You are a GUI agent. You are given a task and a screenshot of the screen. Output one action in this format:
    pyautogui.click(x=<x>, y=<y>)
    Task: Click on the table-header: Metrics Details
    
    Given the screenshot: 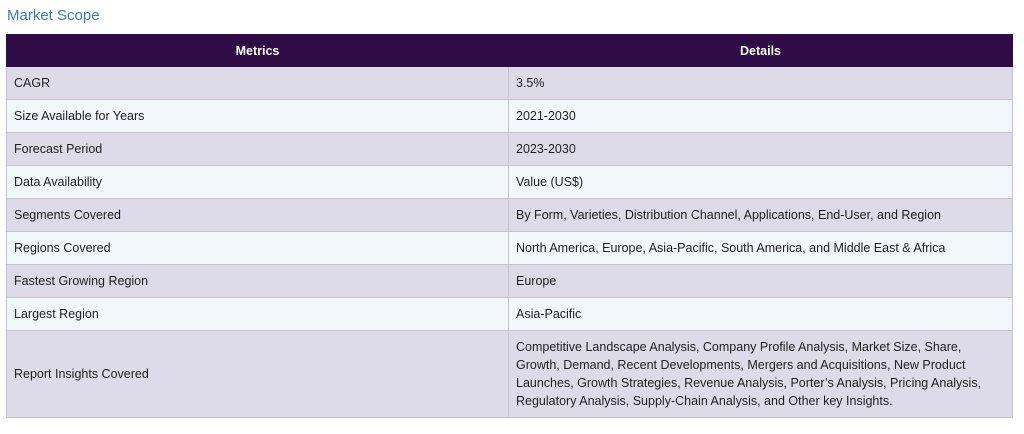 What is the action you would take?
    pyautogui.click(x=509, y=50)
    